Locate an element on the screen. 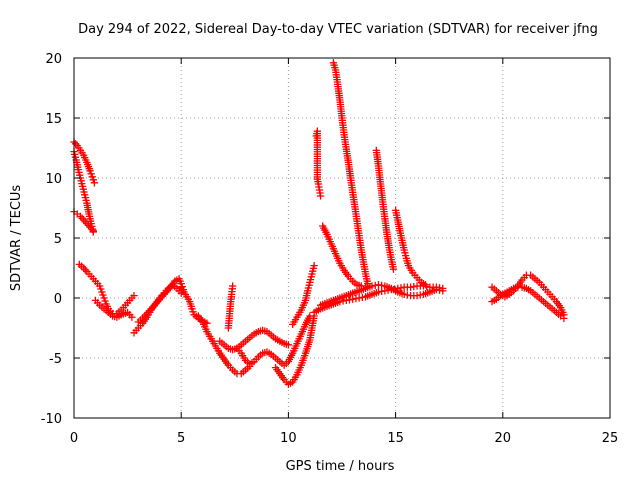 This screenshot has width=640, height=480. y-tick-label: 15 is located at coordinates (53, 119).